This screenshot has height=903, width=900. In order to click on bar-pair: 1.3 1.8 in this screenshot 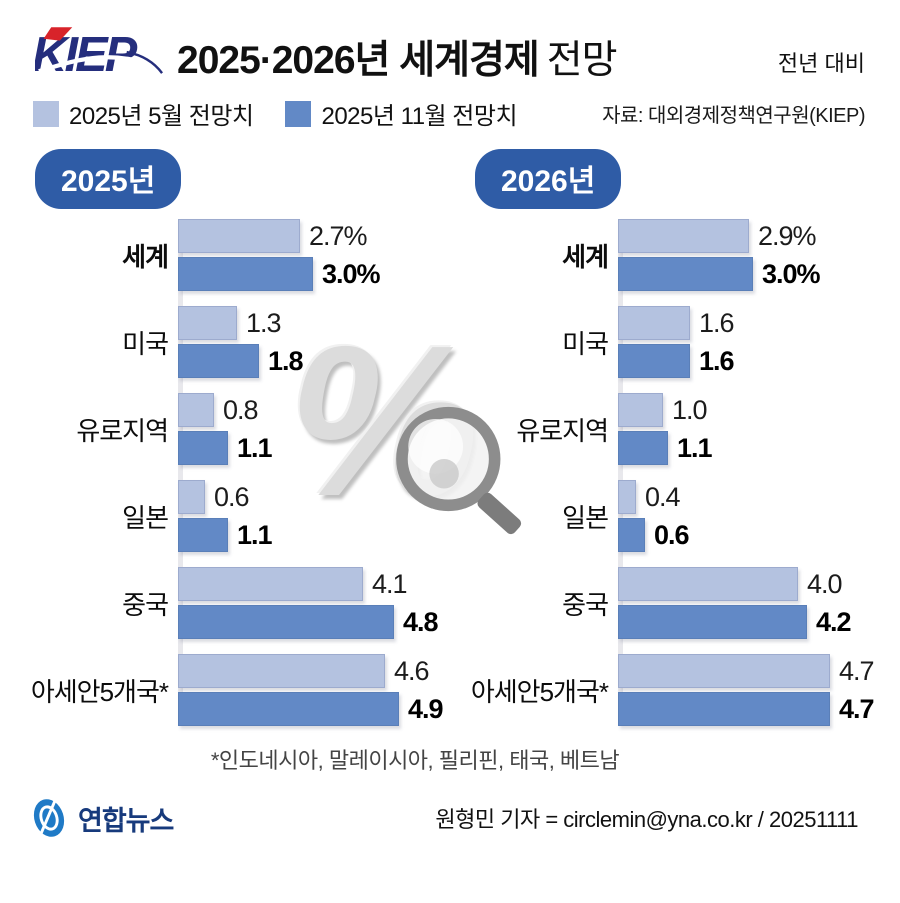, I will do `click(319, 342)`.